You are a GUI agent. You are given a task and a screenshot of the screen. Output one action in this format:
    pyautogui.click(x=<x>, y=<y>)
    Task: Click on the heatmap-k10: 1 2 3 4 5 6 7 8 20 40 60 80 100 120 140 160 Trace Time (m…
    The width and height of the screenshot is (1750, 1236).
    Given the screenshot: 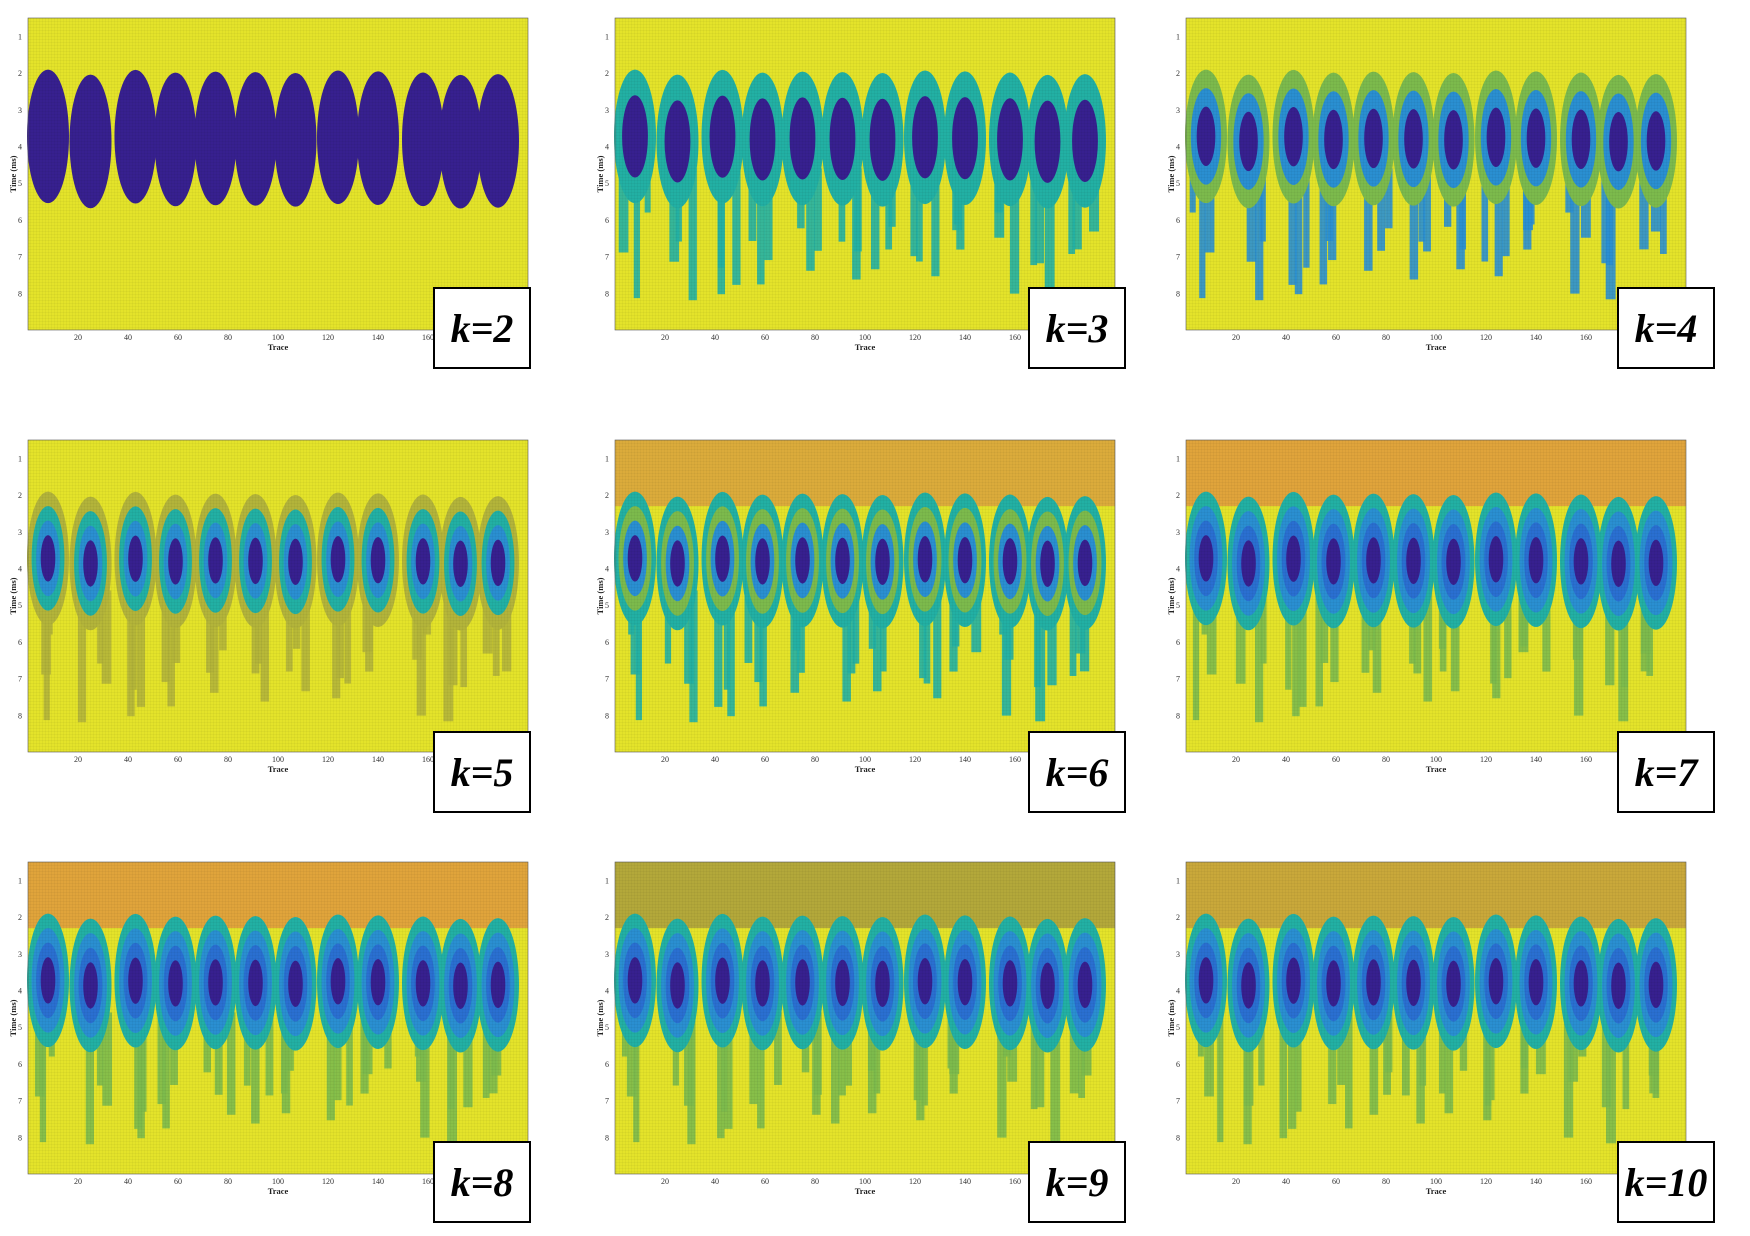 What is the action you would take?
    pyautogui.click(x=1426, y=1028)
    